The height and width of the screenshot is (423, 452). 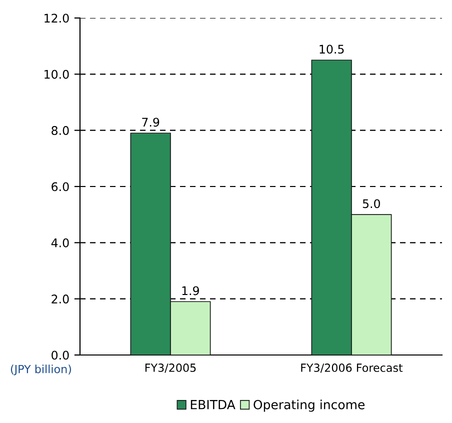 I want to click on x-tick-label: FY3/2005, so click(x=170, y=368).